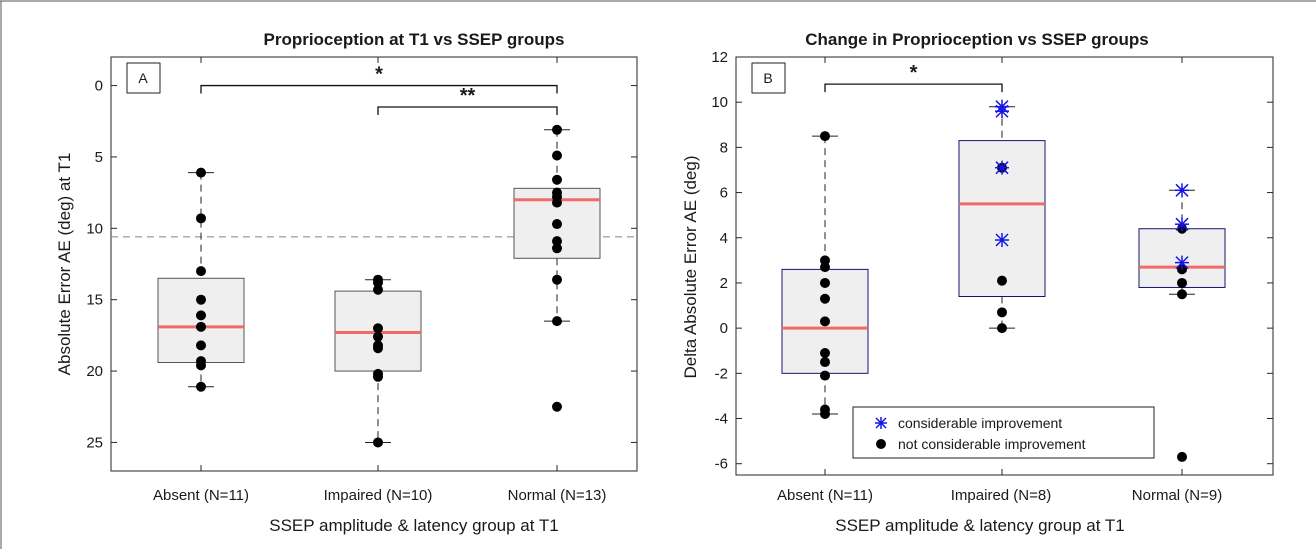 The image size is (1316, 550). I want to click on panel-b-letter-box, so click(768, 78).